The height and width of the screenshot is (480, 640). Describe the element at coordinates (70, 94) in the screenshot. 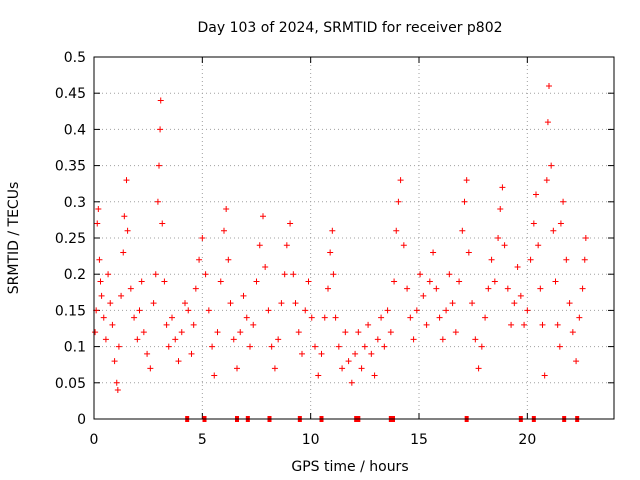

I see `y-tick-label: 0.45` at that location.